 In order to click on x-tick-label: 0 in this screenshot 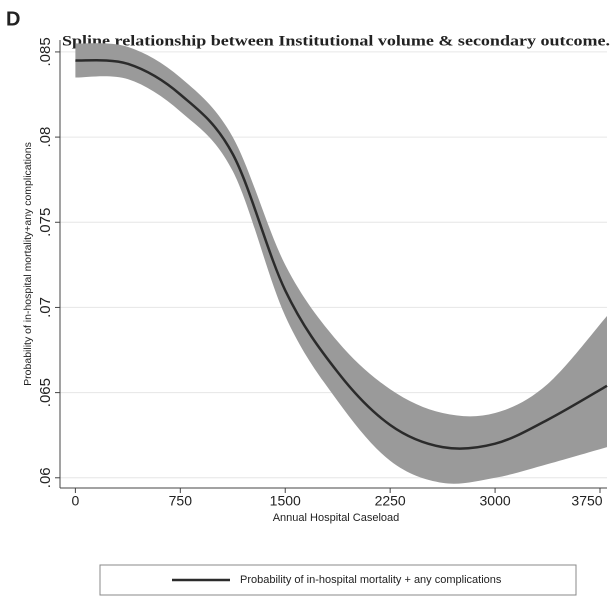, I will do `click(75, 501)`.